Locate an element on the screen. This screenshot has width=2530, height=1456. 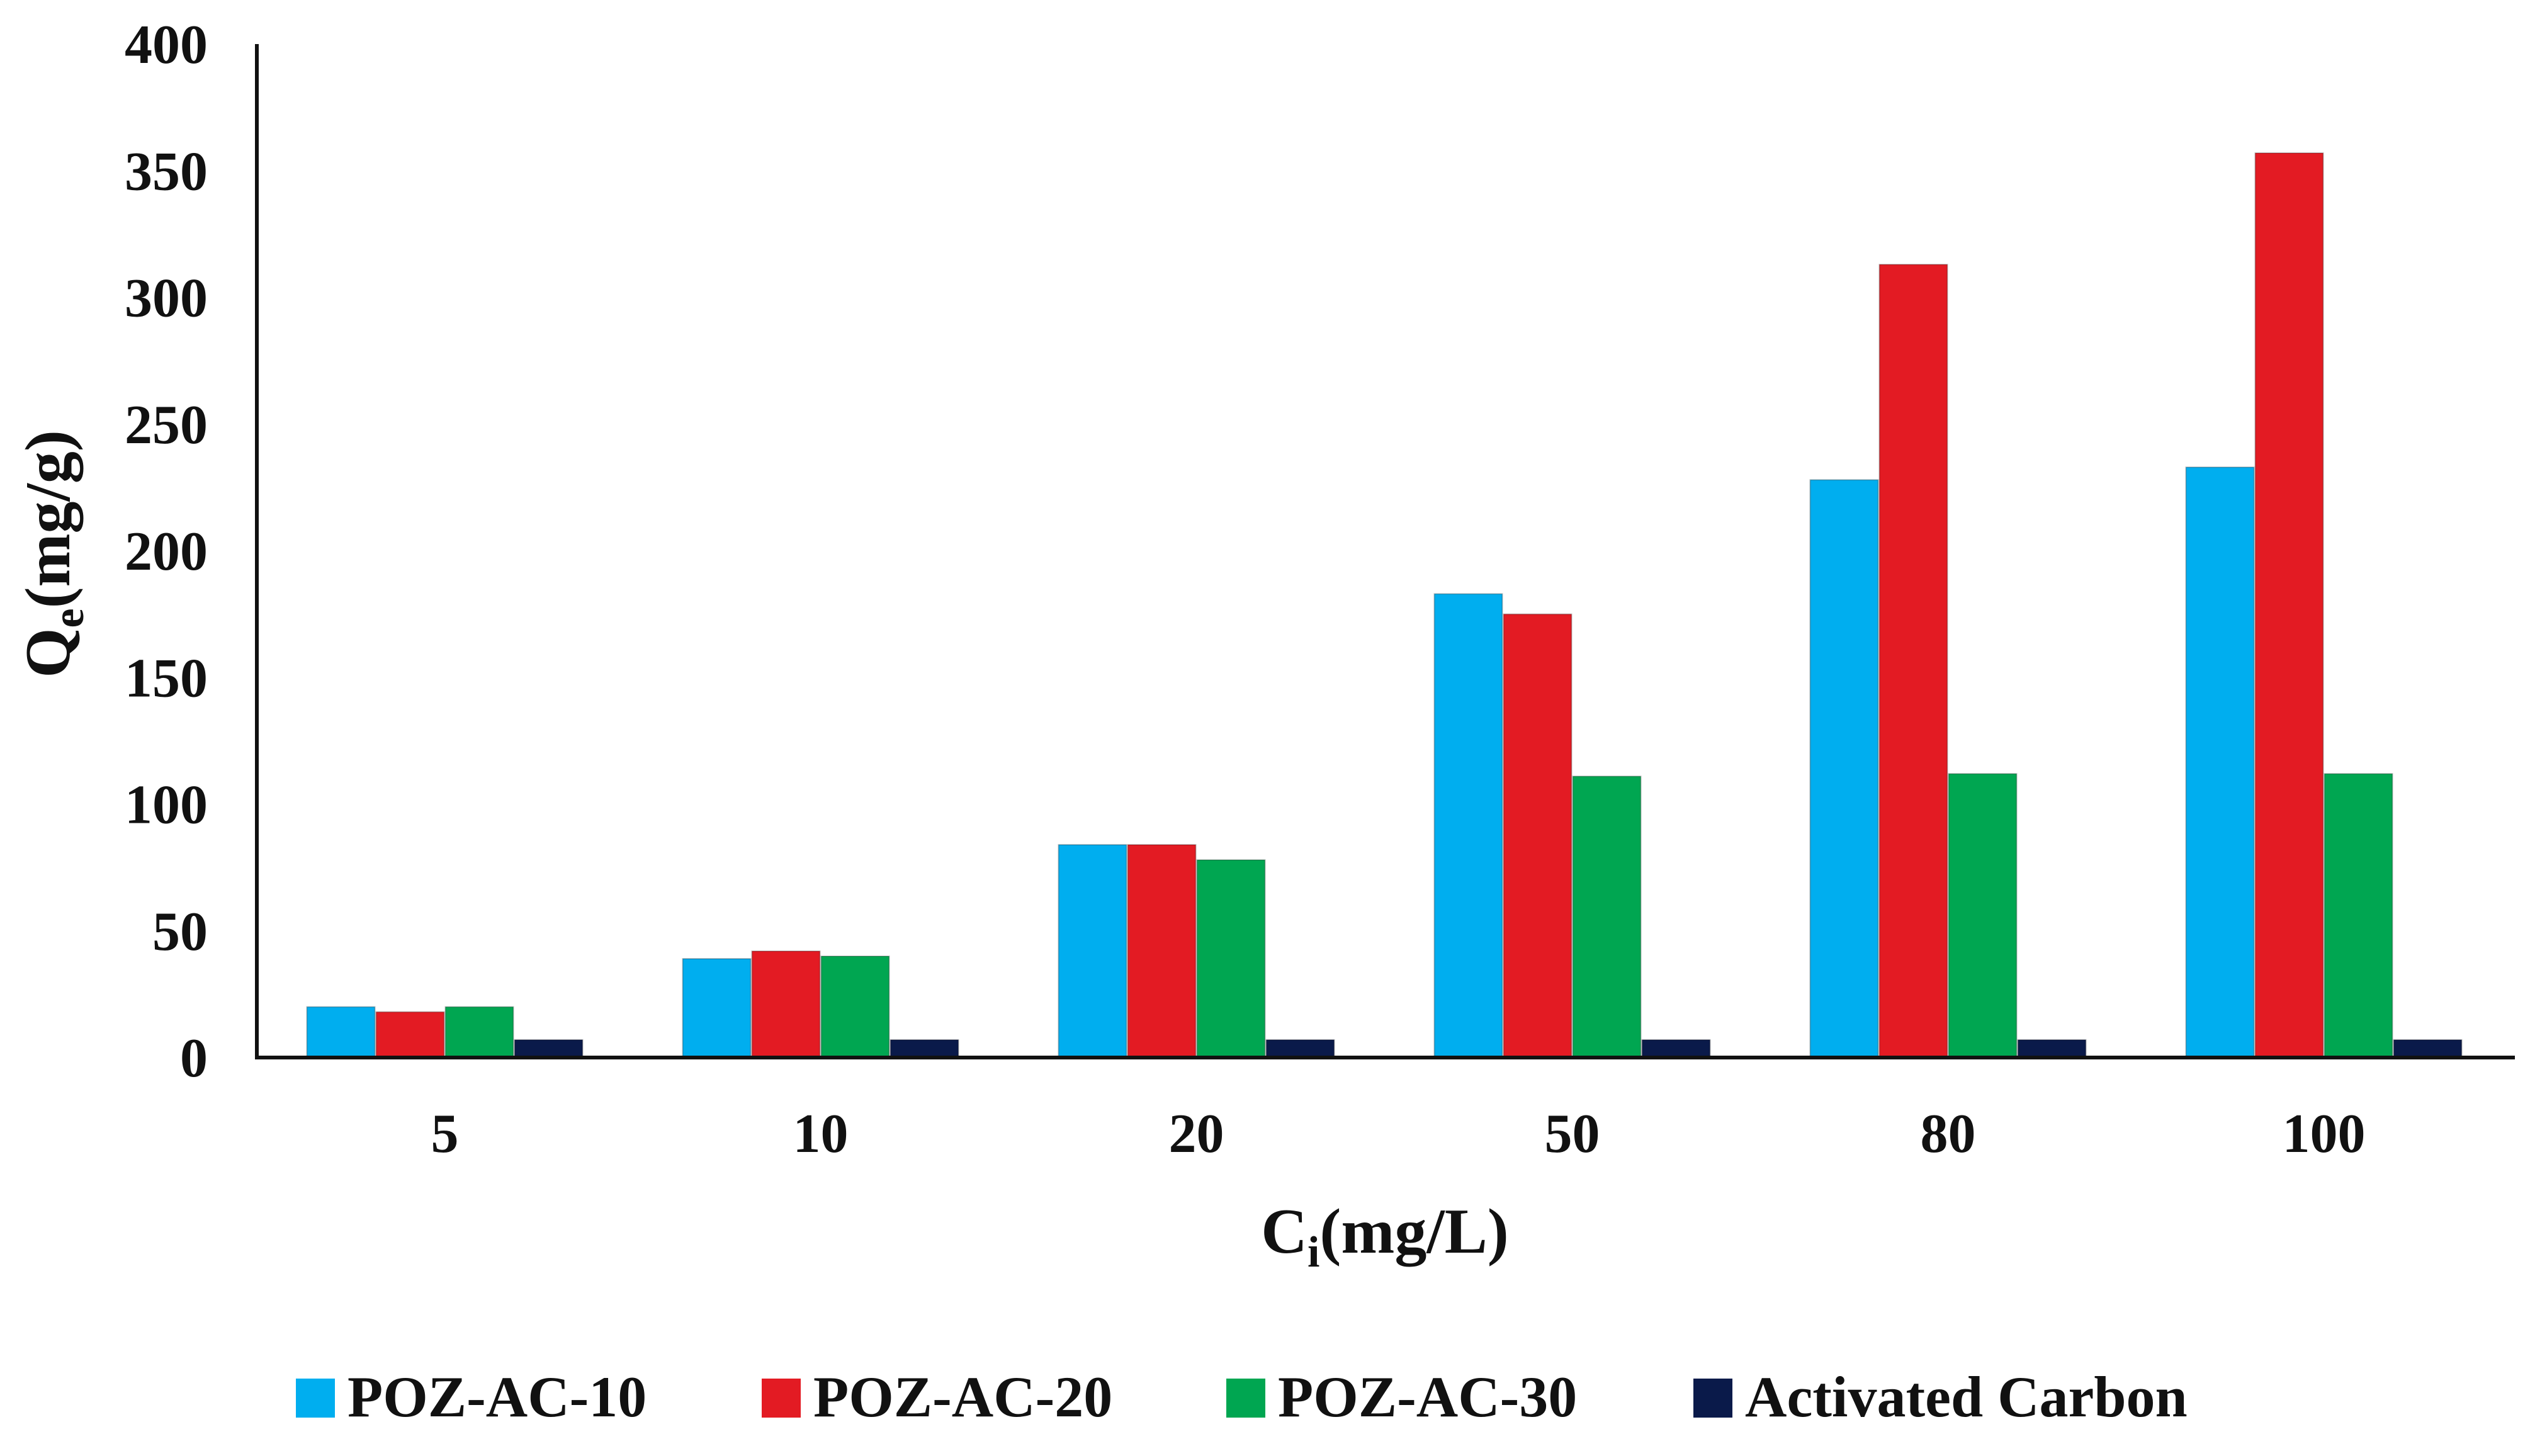
x-tick-label: 50 is located at coordinates (1572, 1134).